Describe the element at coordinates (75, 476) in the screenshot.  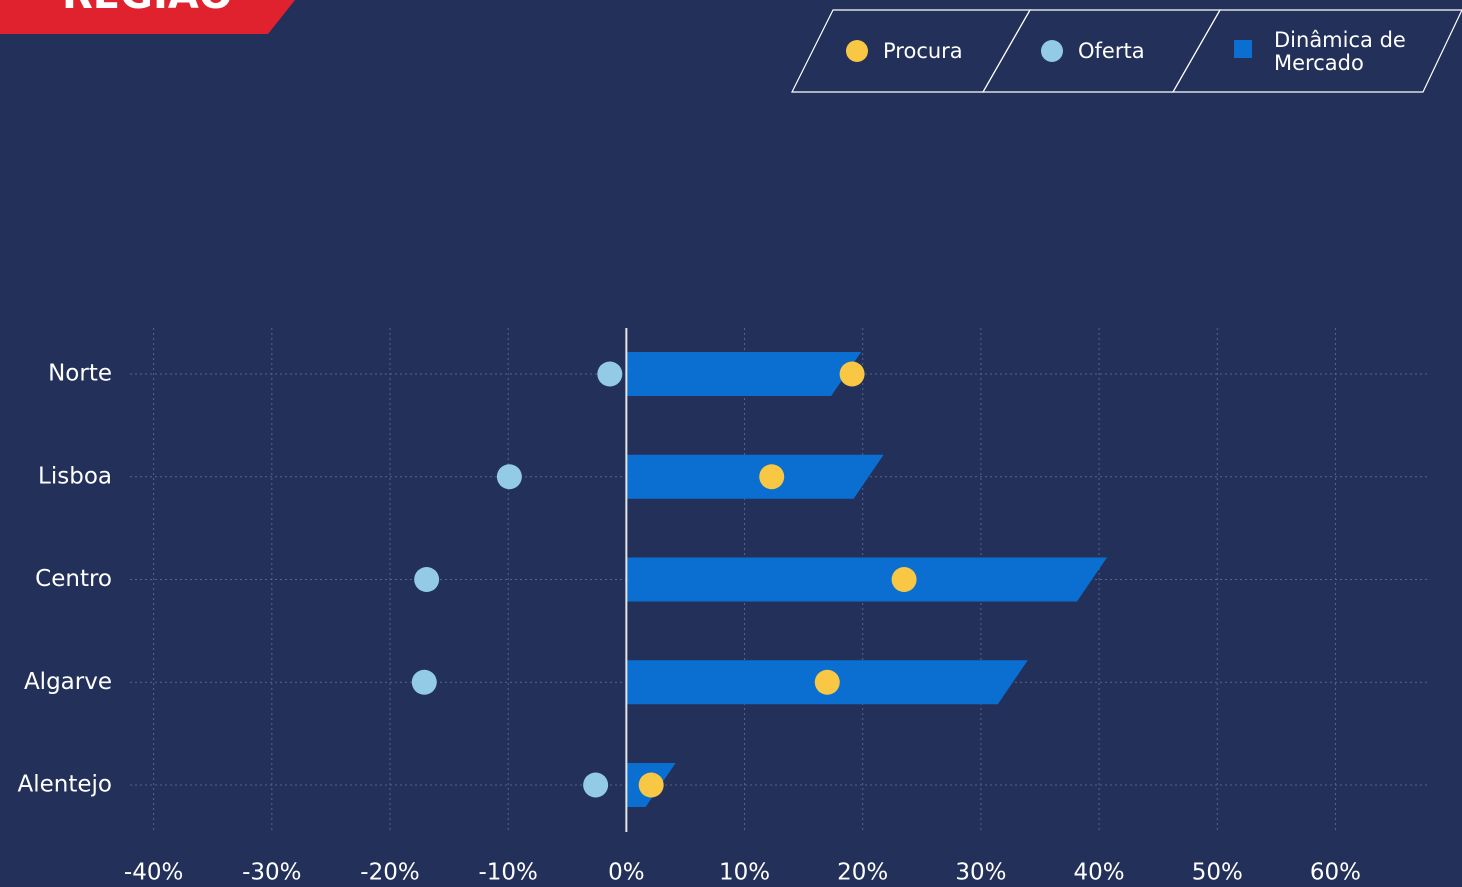
I see `y-tick-label: Lisboa` at that location.